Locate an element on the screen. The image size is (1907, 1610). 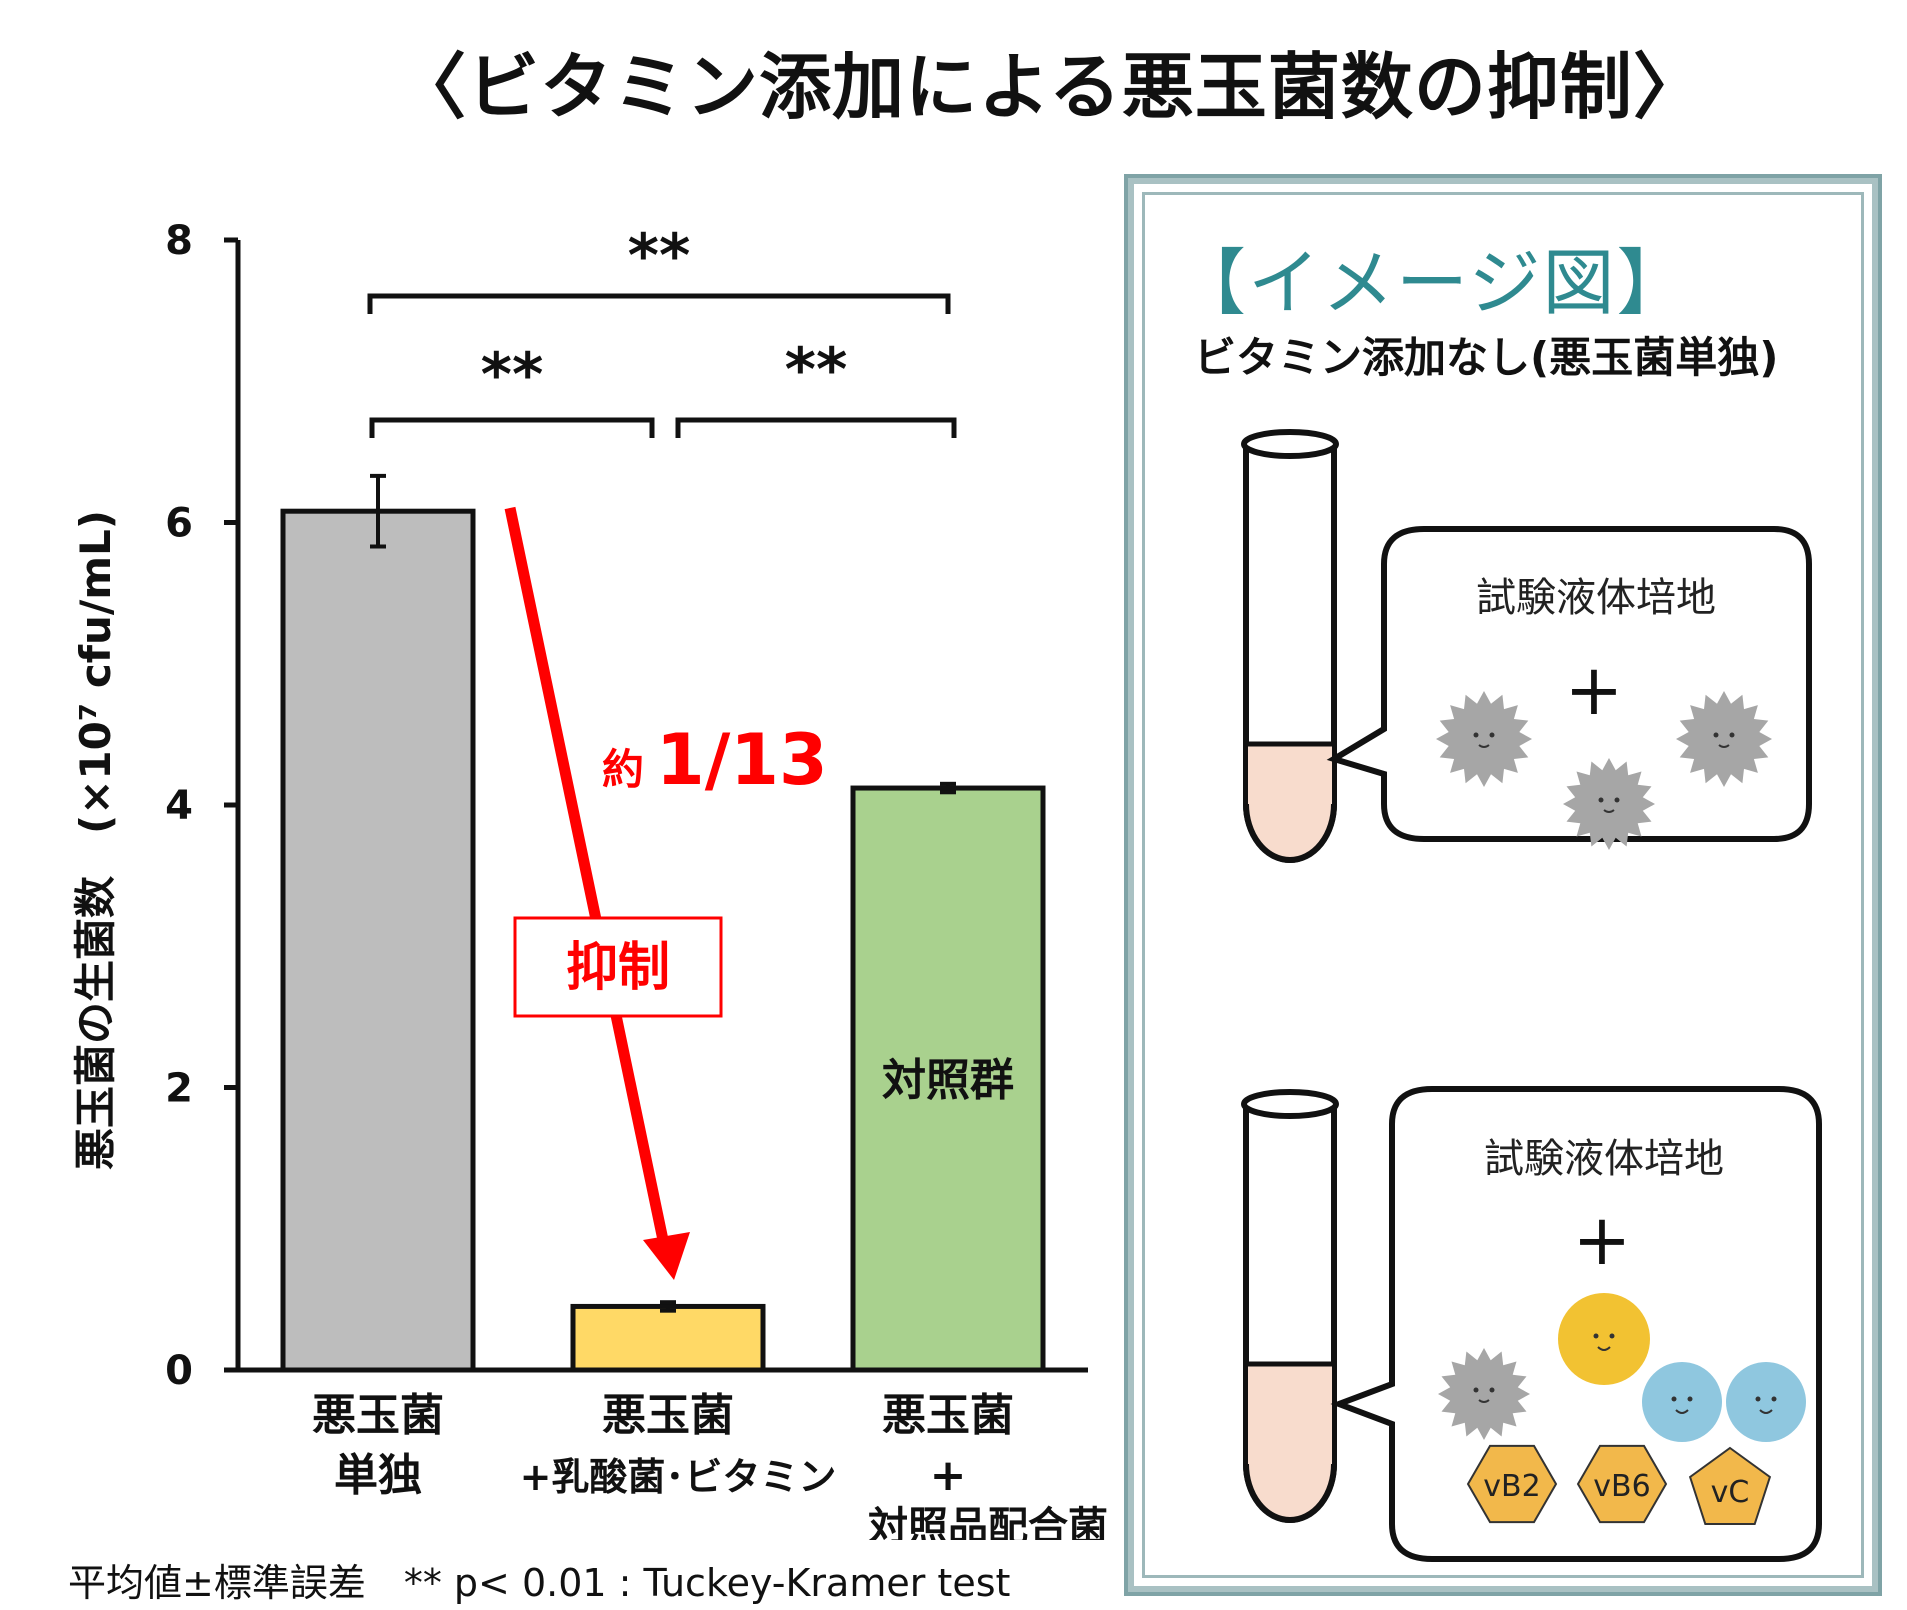
panel-subtitle: ビタミン添加なし(悪玉菌単独) is located at coordinates (1486, 357).